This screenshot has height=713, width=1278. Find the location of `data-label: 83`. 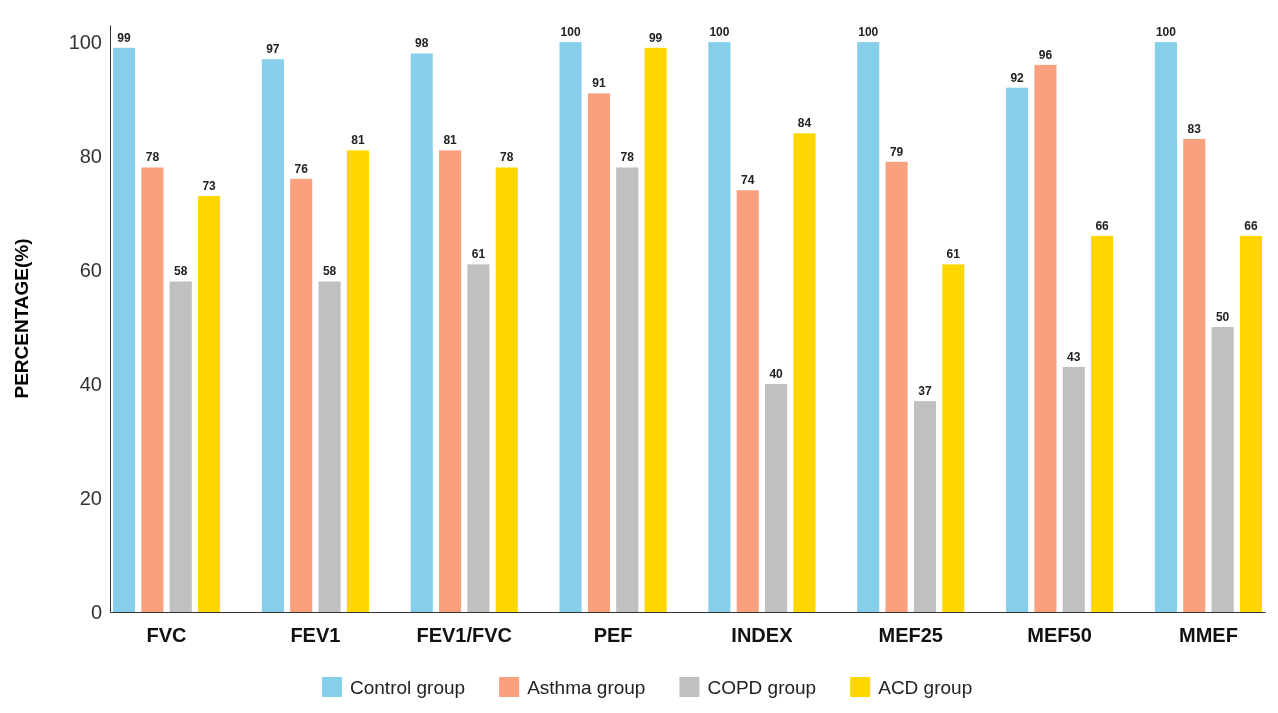

data-label: 83 is located at coordinates (1194, 128).